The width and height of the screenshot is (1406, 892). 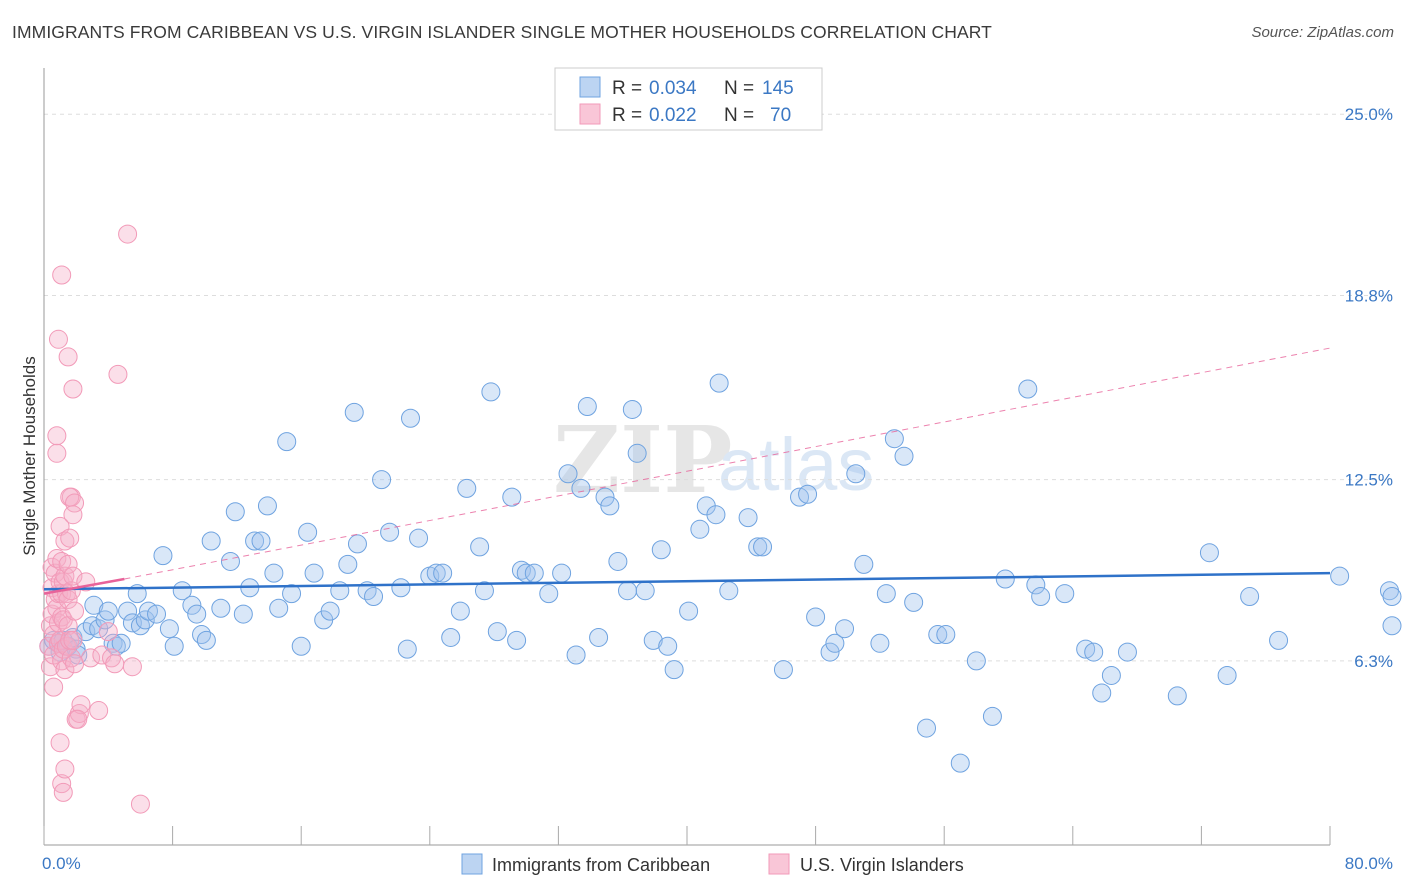 I want to click on watermark: ZIP atlas, so click(x=713, y=460).